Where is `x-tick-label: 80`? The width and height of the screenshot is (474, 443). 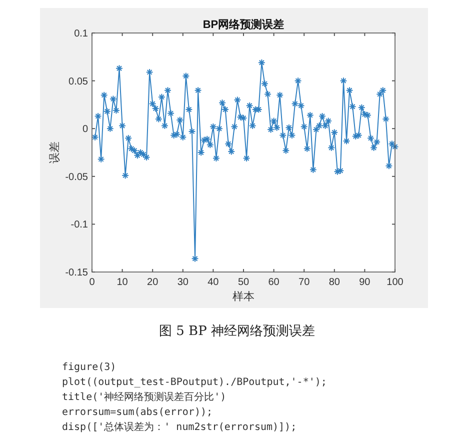 x-tick-label: 80 is located at coordinates (334, 282).